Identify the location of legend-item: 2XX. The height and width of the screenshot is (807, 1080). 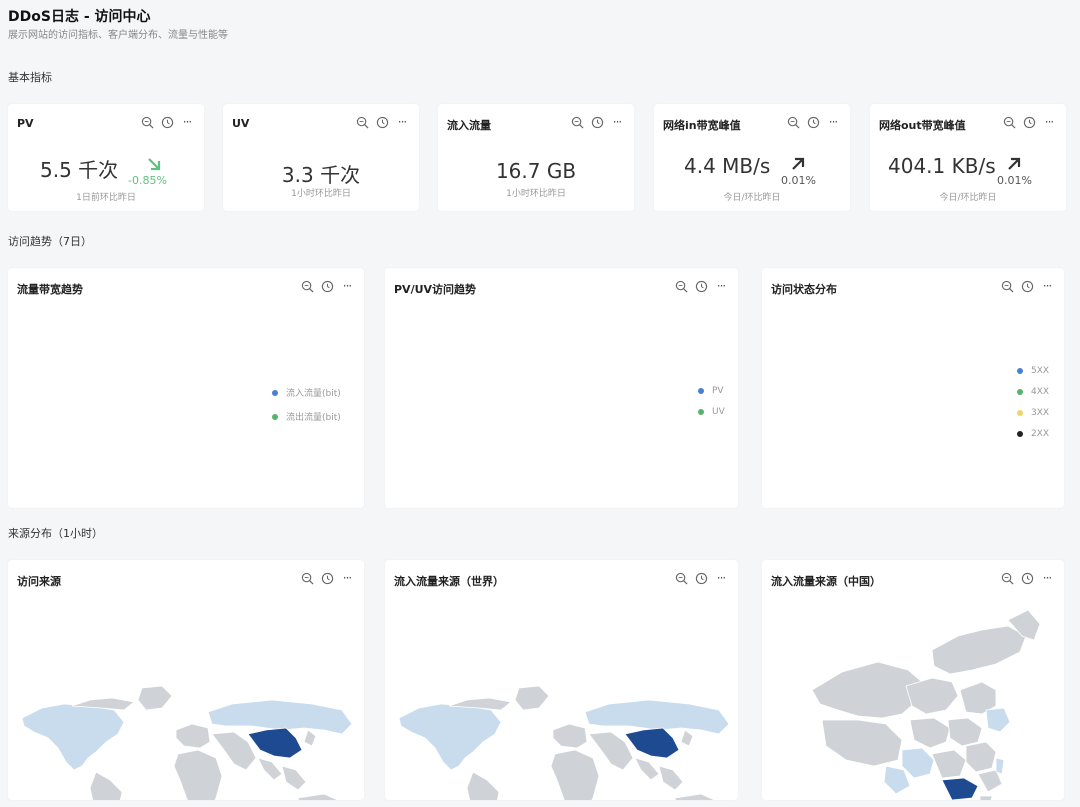
(1033, 434).